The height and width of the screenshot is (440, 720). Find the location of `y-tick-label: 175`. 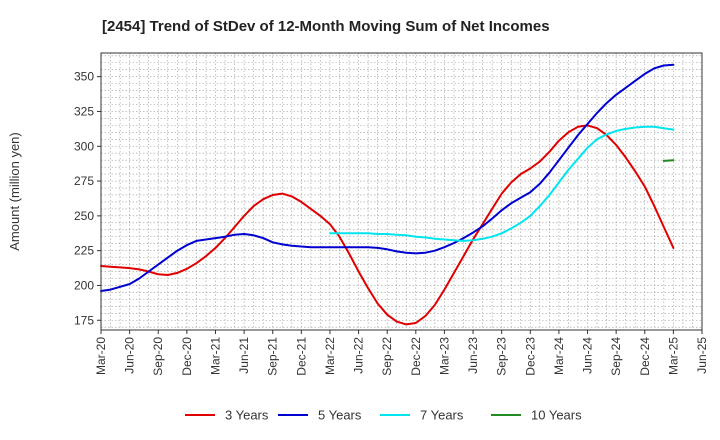

y-tick-label: 175 is located at coordinates (84, 320).